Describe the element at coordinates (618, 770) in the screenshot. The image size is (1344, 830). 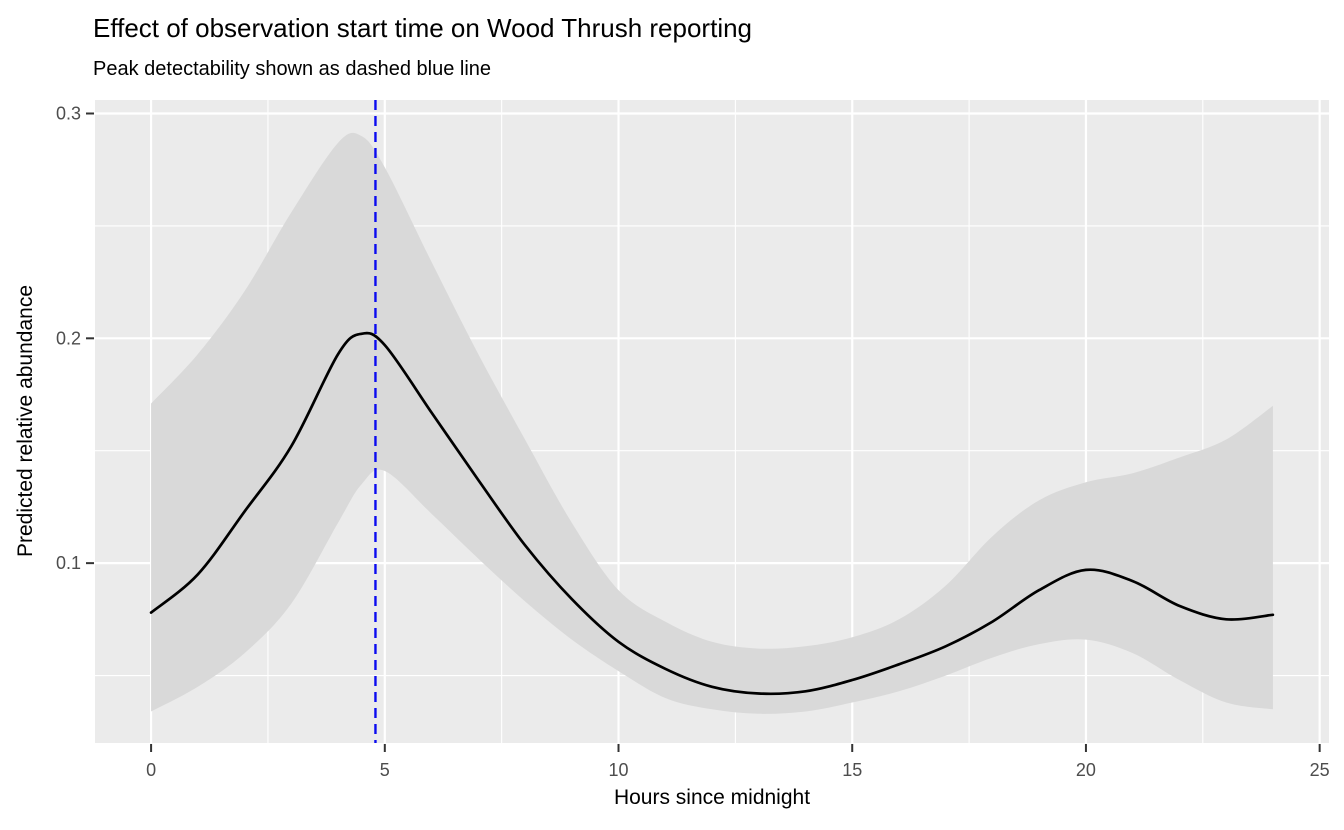
I see `x-tick-label: 10` at that location.